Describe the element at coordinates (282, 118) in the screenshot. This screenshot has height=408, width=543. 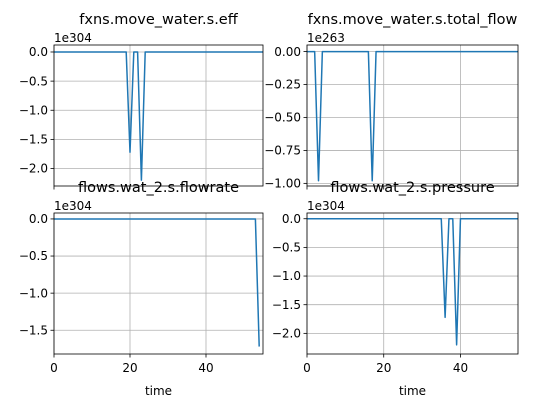
I see `y-tick-label: −0.50` at that location.